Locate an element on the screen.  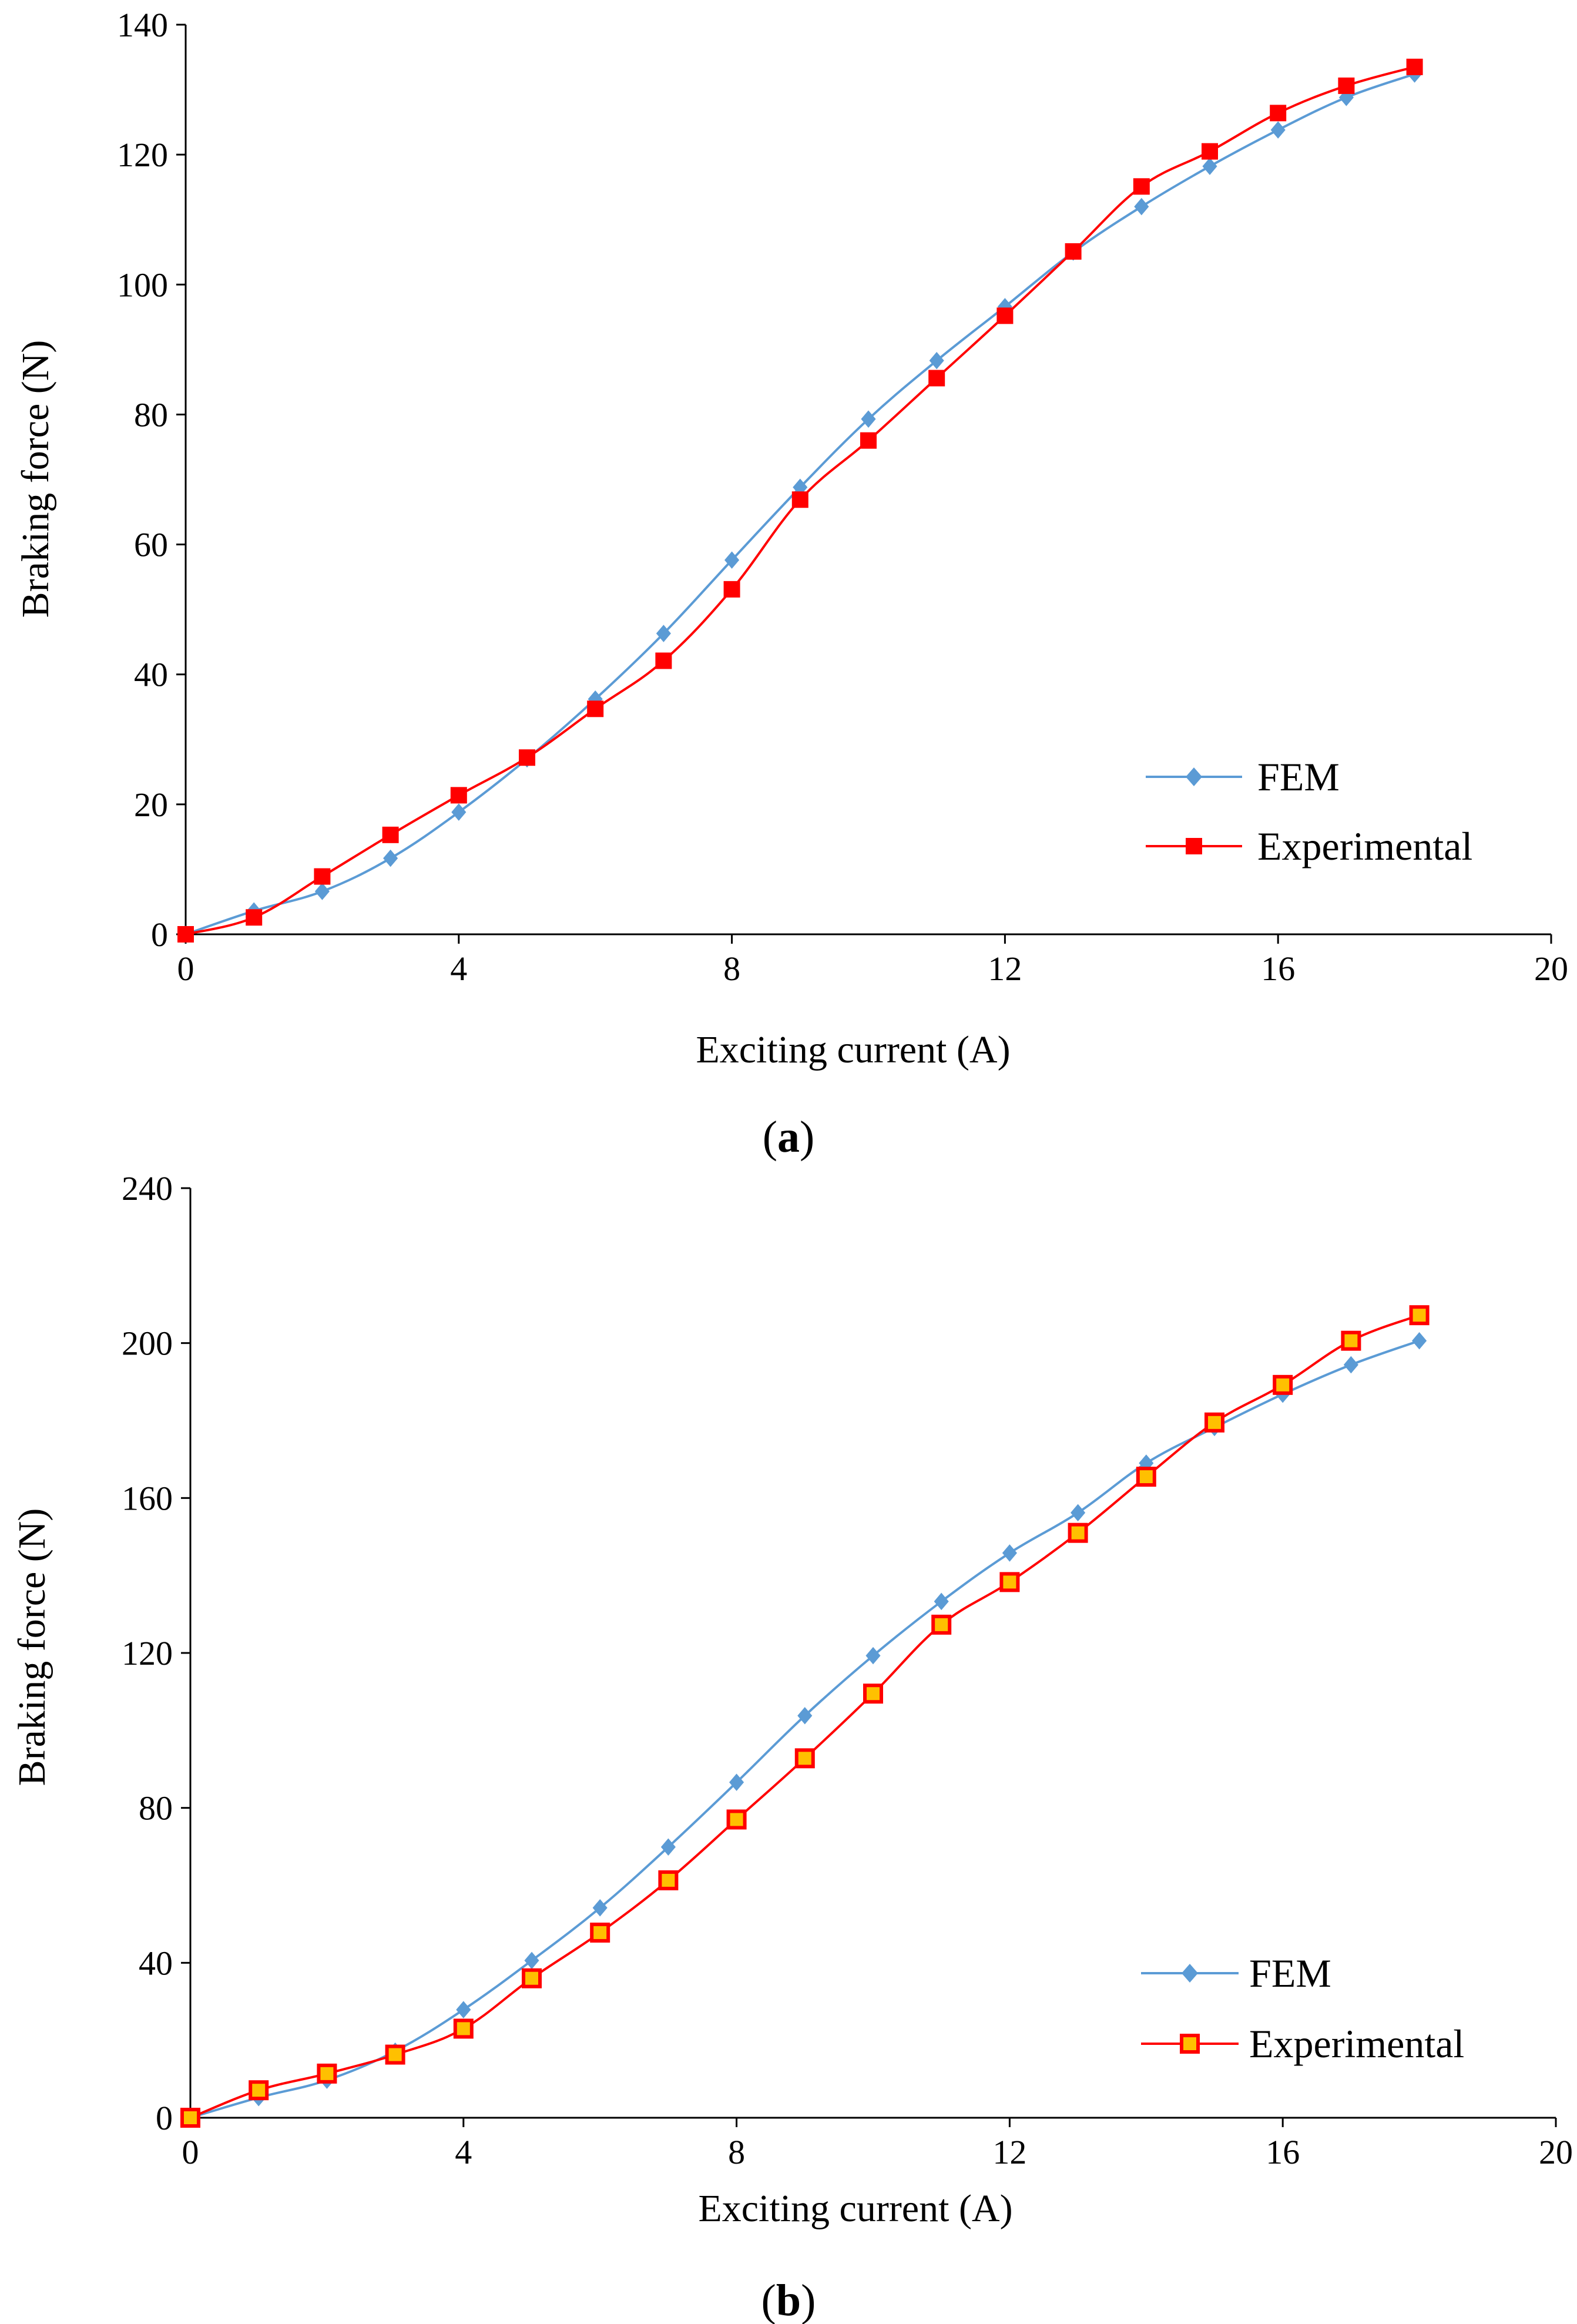
chart-caption-b: (b) is located at coordinates (788, 2300).